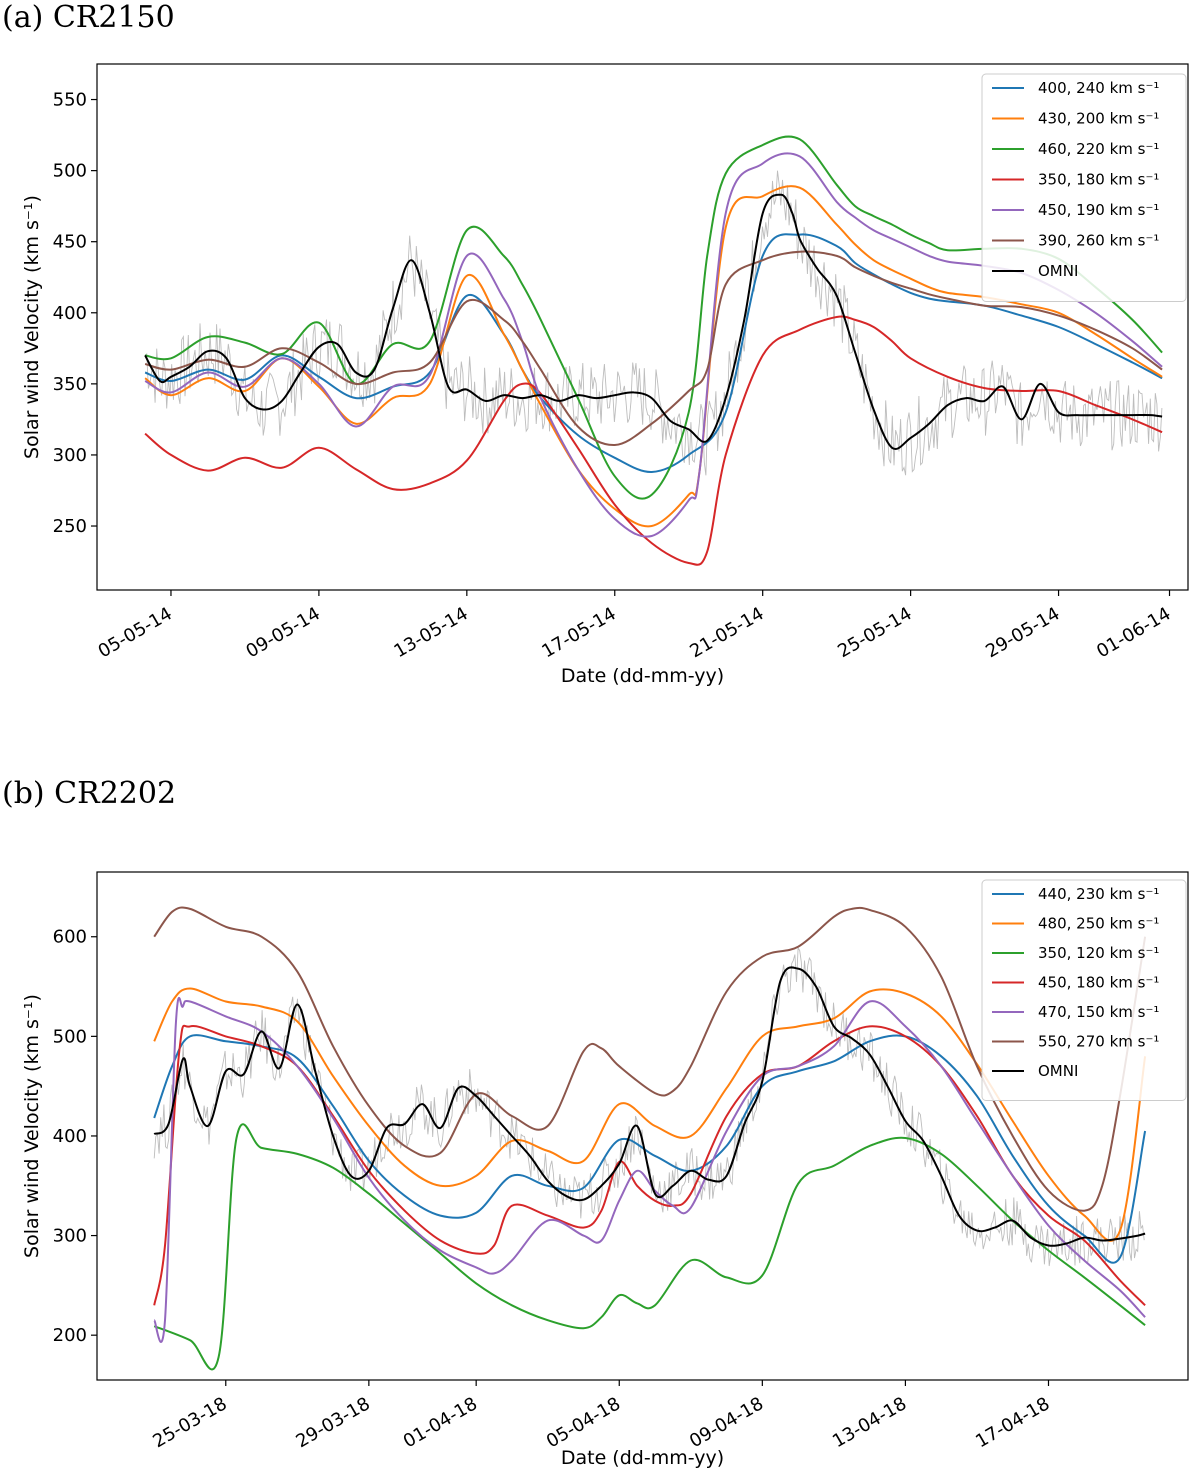 The image size is (1200, 1470). I want to click on x-tick-label: 05-04-18, so click(583, 1422).